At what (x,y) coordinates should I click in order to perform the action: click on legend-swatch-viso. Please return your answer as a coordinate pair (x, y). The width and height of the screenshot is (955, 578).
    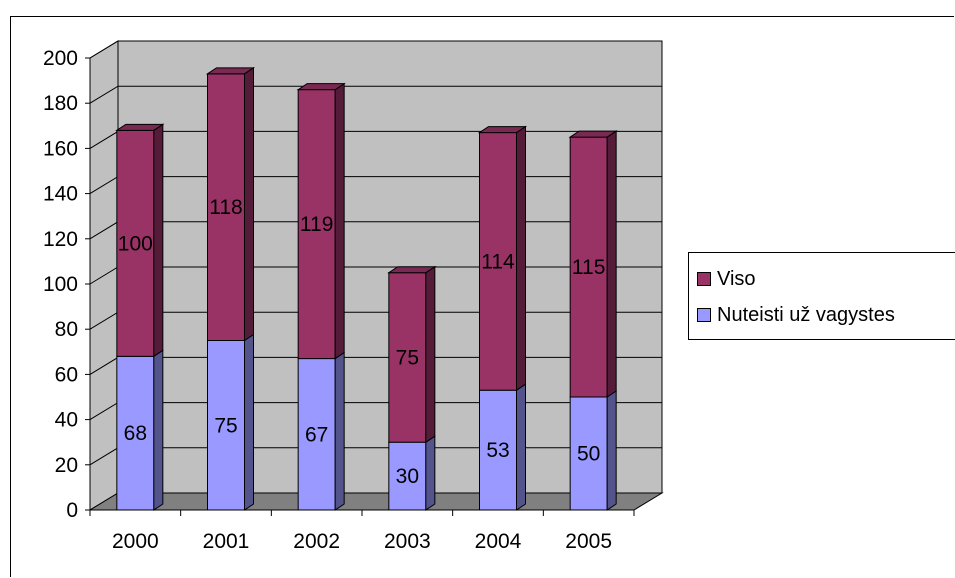
    Looking at the image, I should click on (704, 279).